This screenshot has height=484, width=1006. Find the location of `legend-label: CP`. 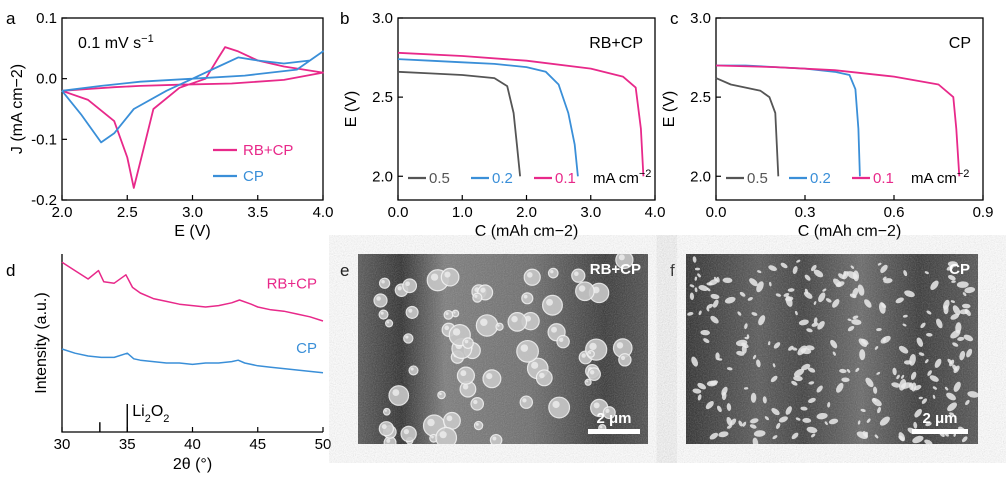

legend-label: CP is located at coordinates (253, 176).